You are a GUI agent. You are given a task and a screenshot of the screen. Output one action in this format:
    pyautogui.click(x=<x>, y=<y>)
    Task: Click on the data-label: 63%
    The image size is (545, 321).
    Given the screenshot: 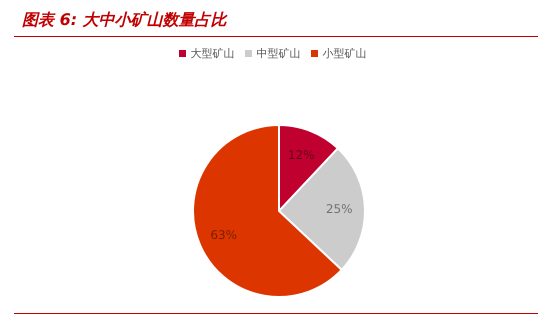 What is the action you would take?
    pyautogui.click(x=224, y=235)
    